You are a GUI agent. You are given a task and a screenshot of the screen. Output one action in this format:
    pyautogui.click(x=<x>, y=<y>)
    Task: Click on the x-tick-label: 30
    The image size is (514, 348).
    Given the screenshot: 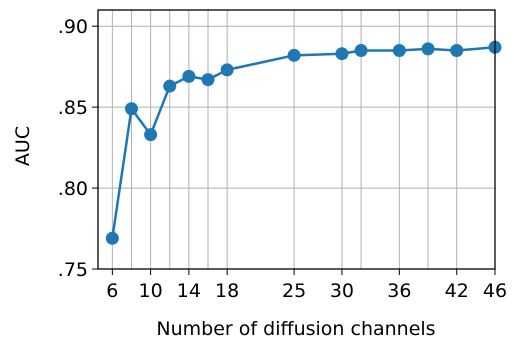 What is the action you would take?
    pyautogui.click(x=342, y=291)
    